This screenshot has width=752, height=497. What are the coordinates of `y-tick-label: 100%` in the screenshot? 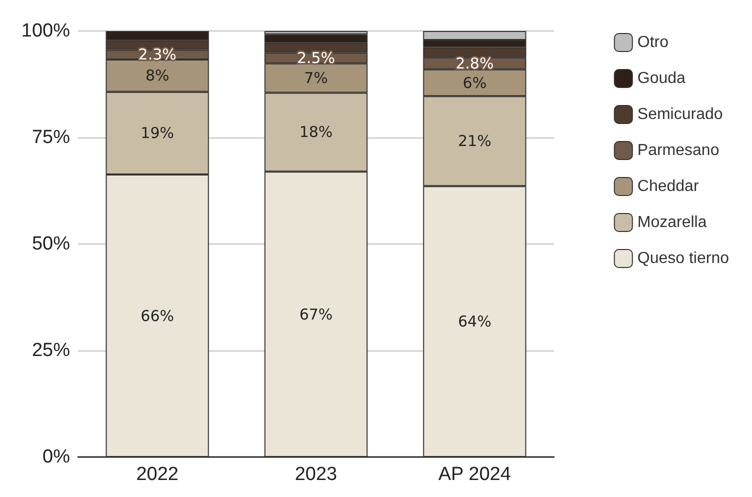 It's located at (45, 31).